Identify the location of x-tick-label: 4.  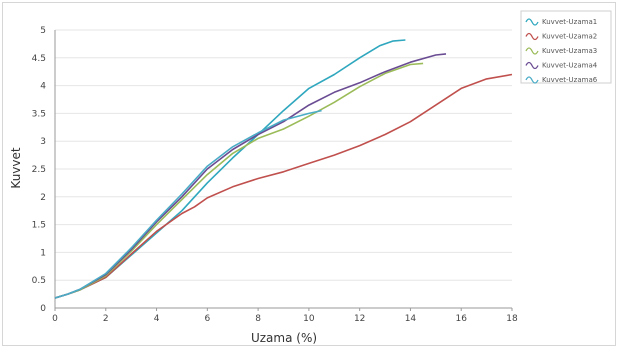
(157, 319).